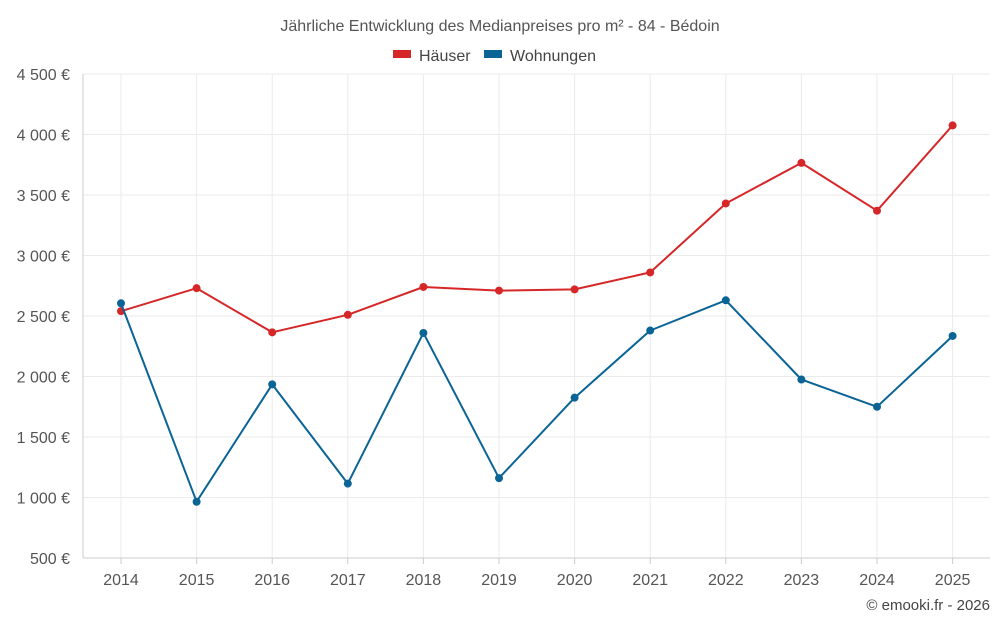 The image size is (1000, 625). I want to click on y-tick-label: 3 000 €, so click(43, 257).